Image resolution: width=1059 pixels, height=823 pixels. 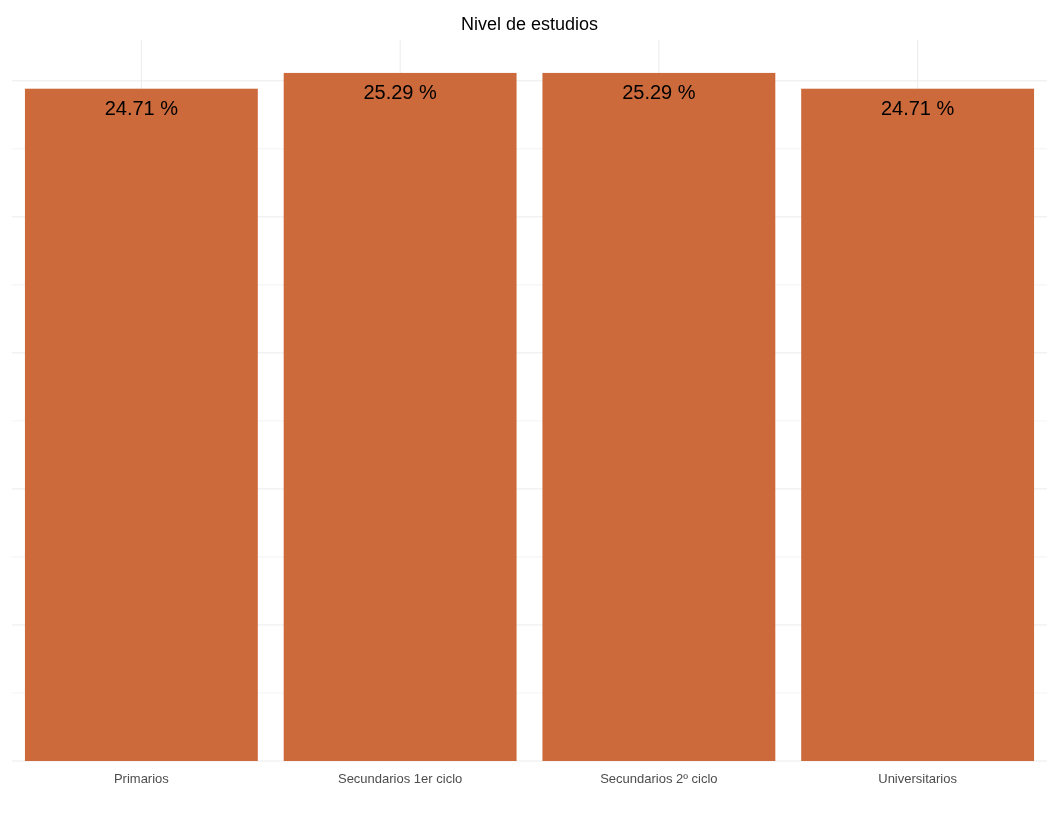 What do you see at coordinates (659, 778) in the screenshot?
I see `x-tick-label: Secundarios 2º ciclo` at bounding box center [659, 778].